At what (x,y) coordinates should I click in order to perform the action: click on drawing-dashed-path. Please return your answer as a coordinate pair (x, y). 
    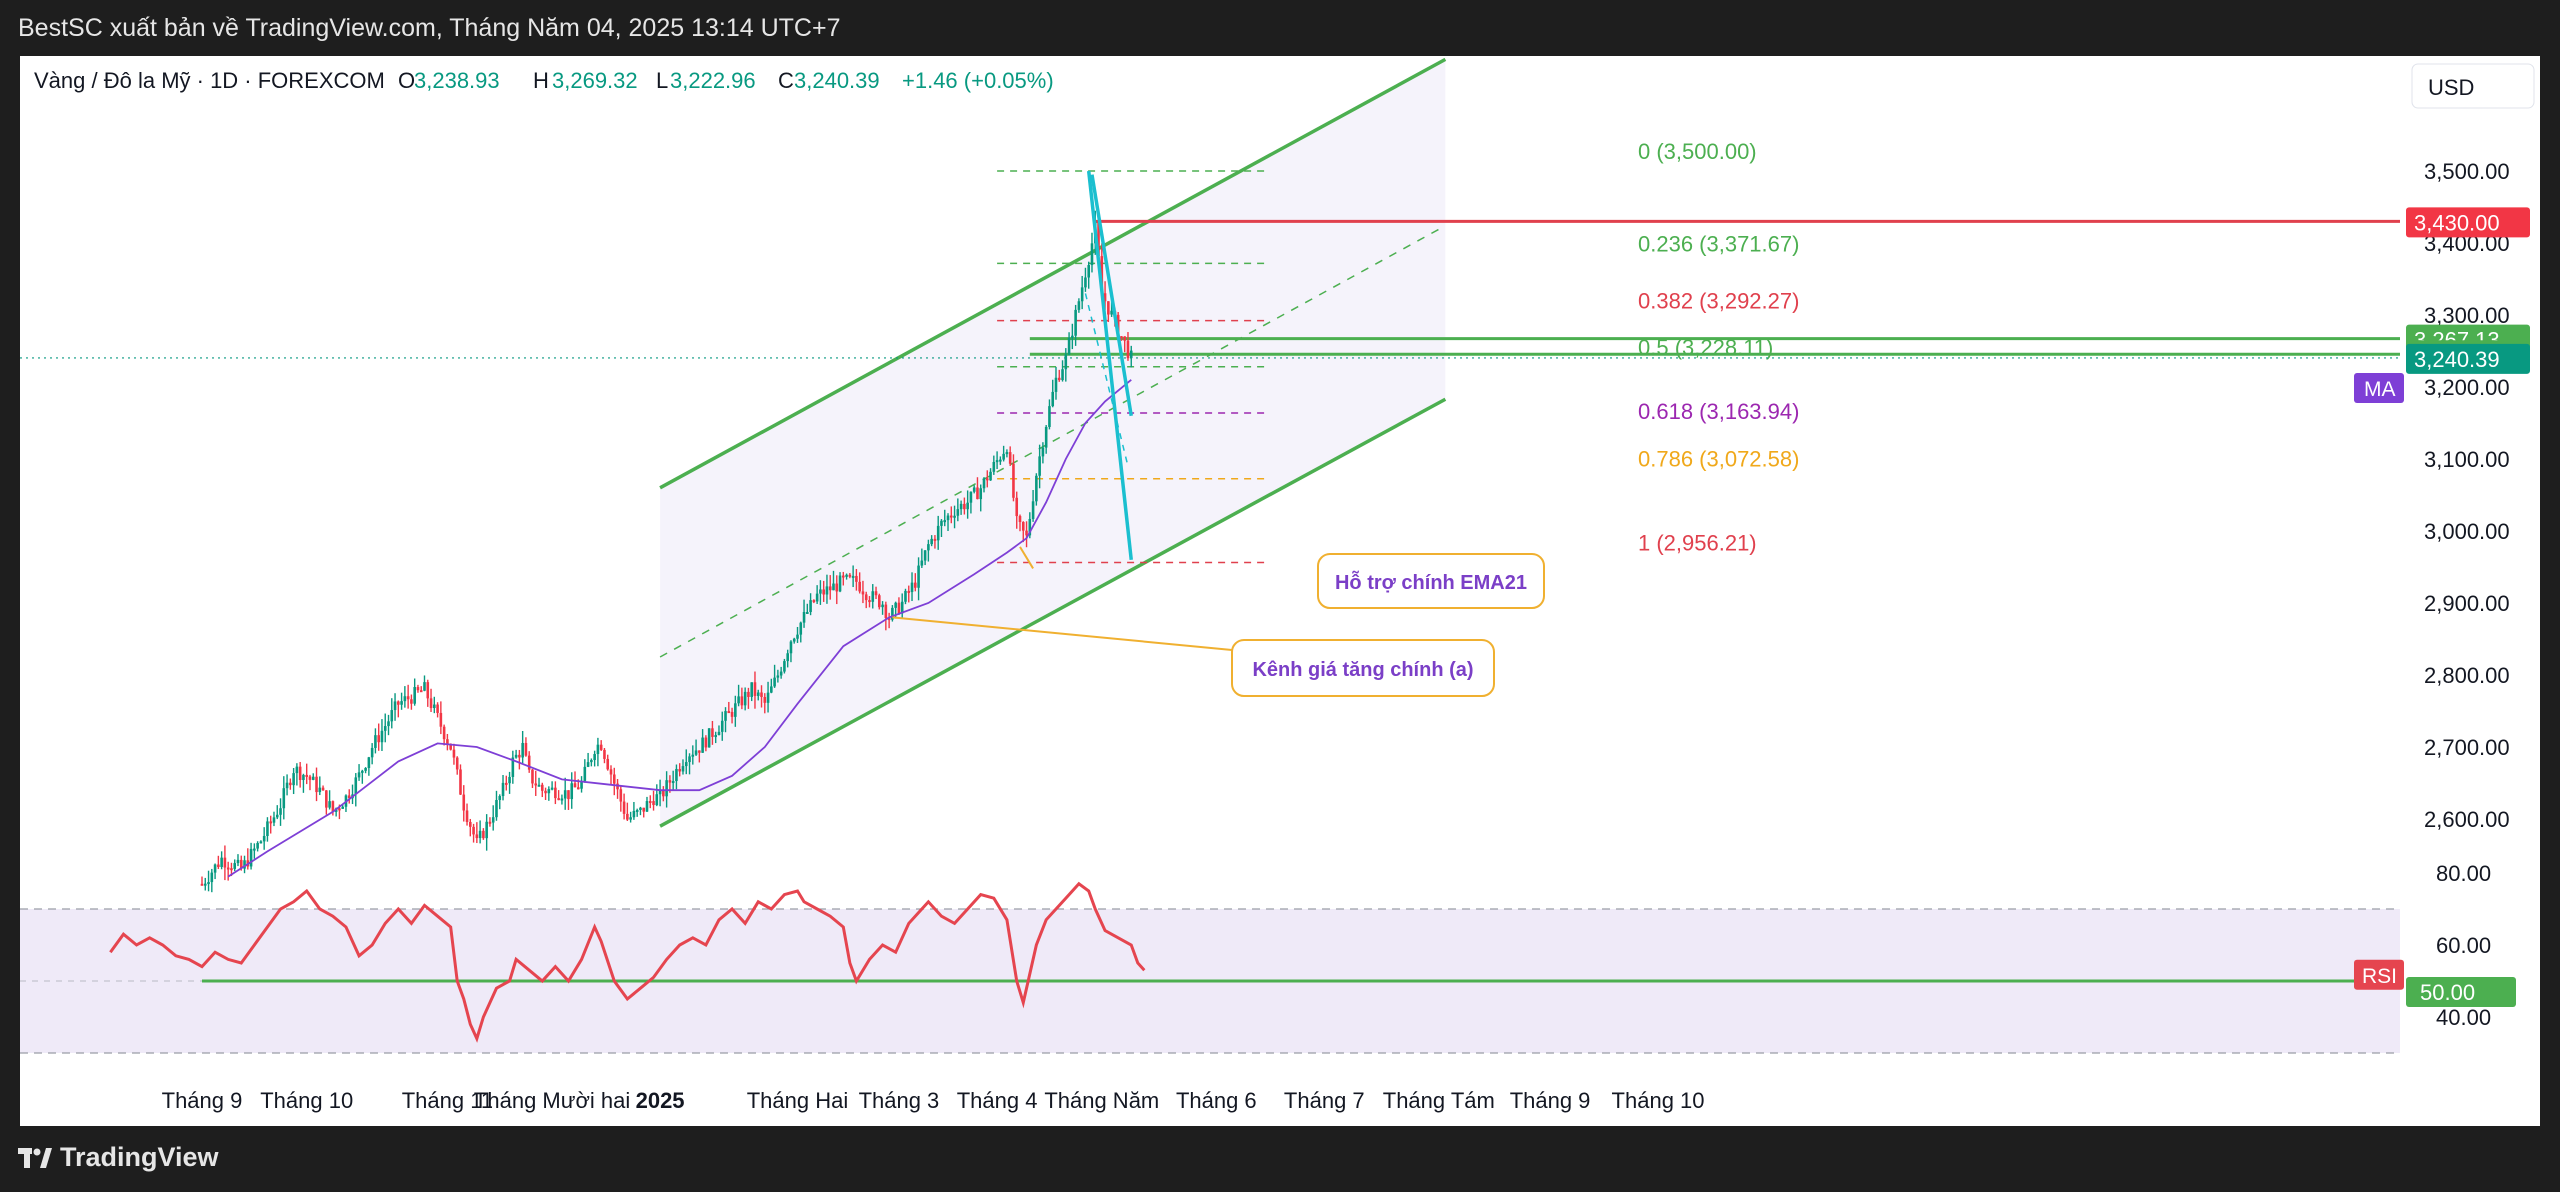
    Looking at the image, I should click on (1106, 380).